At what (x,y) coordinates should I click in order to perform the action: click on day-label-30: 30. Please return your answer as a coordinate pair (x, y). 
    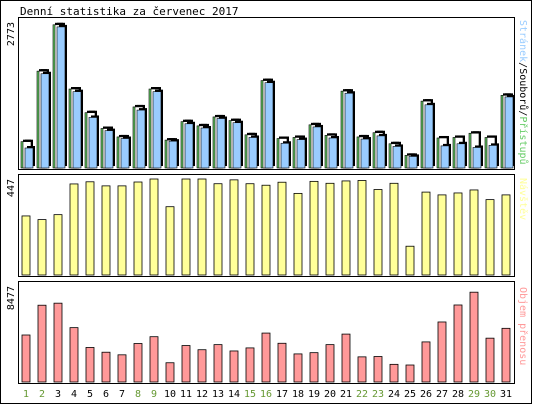
    Looking at the image, I should click on (490, 394).